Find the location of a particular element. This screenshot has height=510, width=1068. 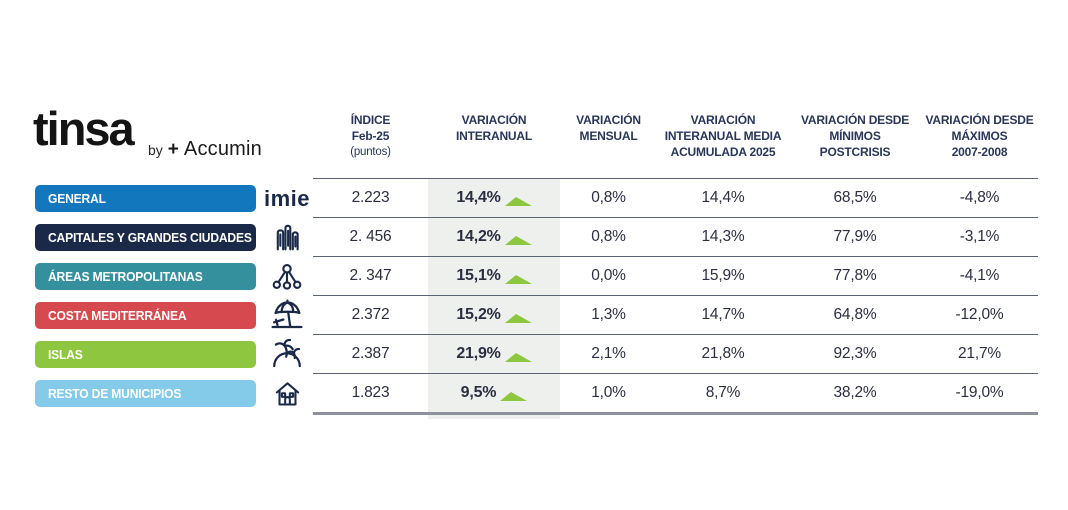

cell-indice: 2. 347 is located at coordinates (370, 275).